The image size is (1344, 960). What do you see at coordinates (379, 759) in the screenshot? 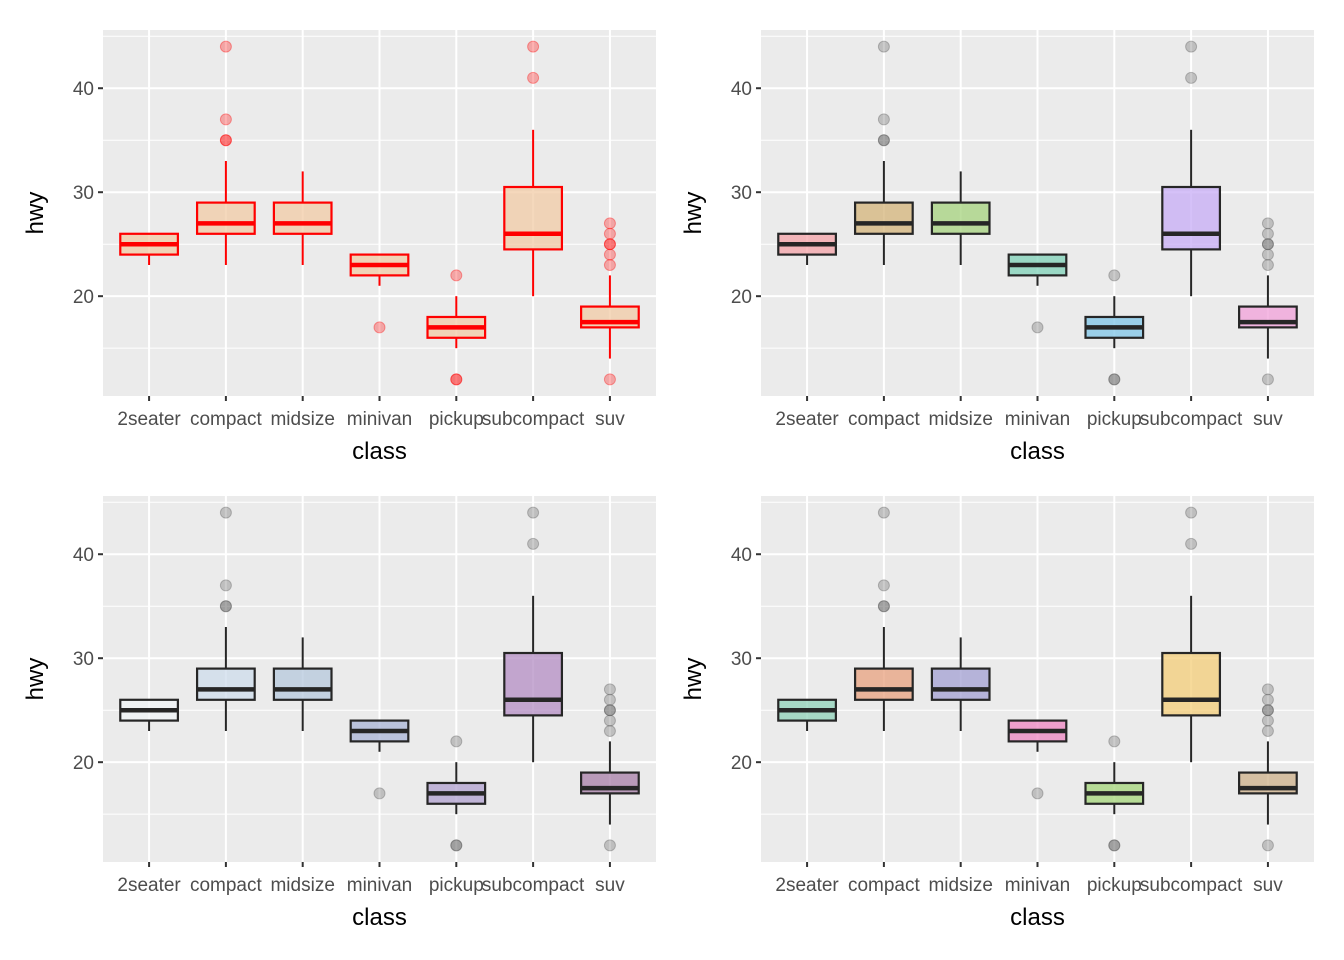
I see `box-minivan` at bounding box center [379, 759].